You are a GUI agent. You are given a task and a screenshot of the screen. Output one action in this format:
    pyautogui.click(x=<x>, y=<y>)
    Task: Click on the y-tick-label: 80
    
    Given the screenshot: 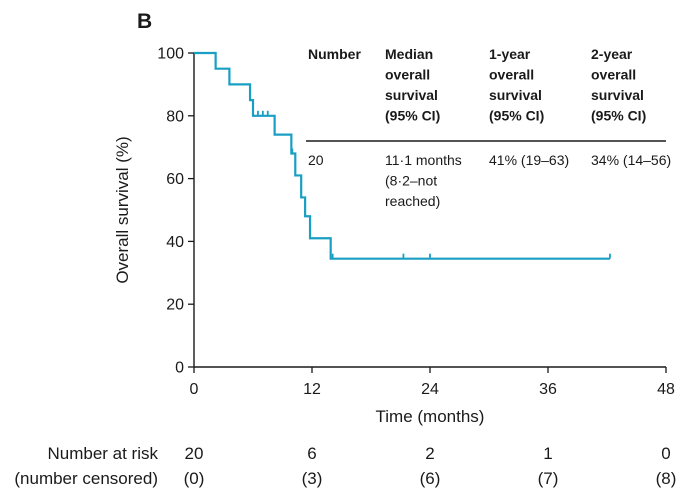 What is the action you would take?
    pyautogui.click(x=175, y=116)
    